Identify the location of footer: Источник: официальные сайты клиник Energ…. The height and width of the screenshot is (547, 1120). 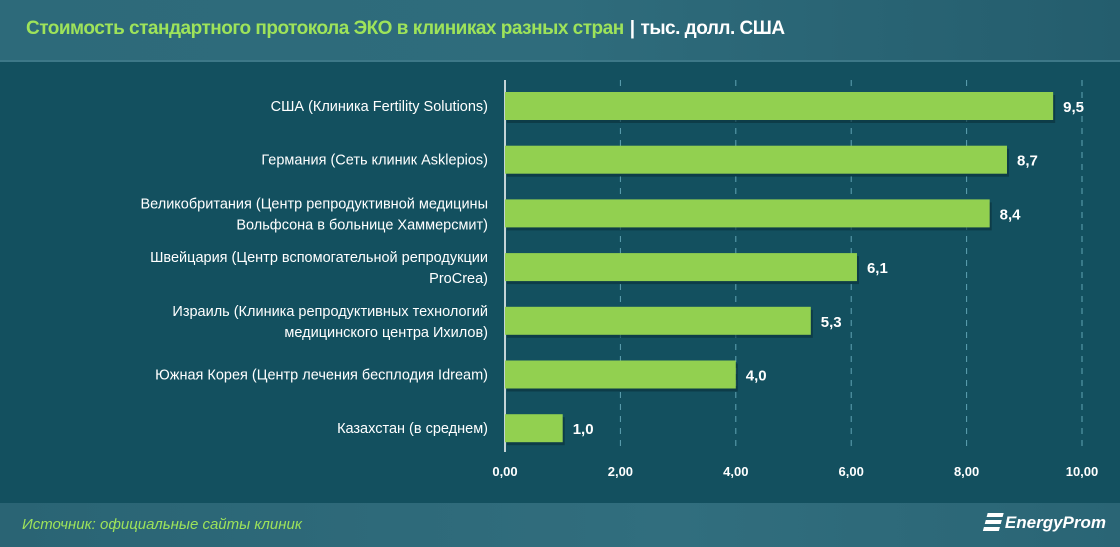
(560, 525).